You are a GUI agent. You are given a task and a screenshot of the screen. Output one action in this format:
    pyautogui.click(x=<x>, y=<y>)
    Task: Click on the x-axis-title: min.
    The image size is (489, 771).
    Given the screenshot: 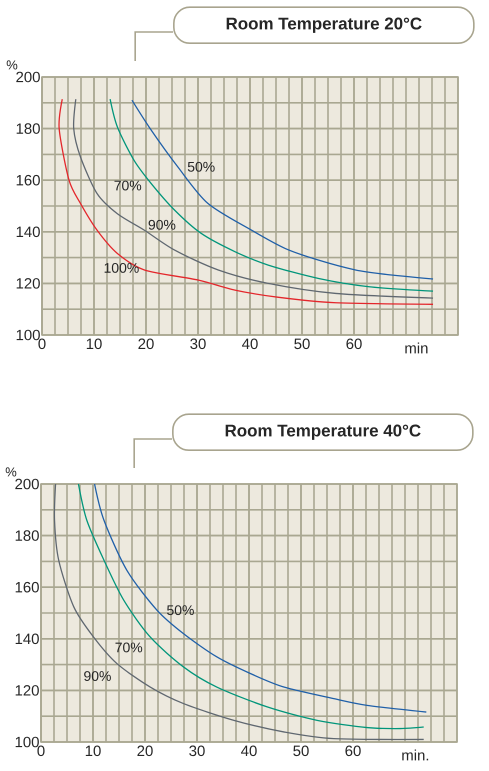 What is the action you would take?
    pyautogui.click(x=415, y=755)
    